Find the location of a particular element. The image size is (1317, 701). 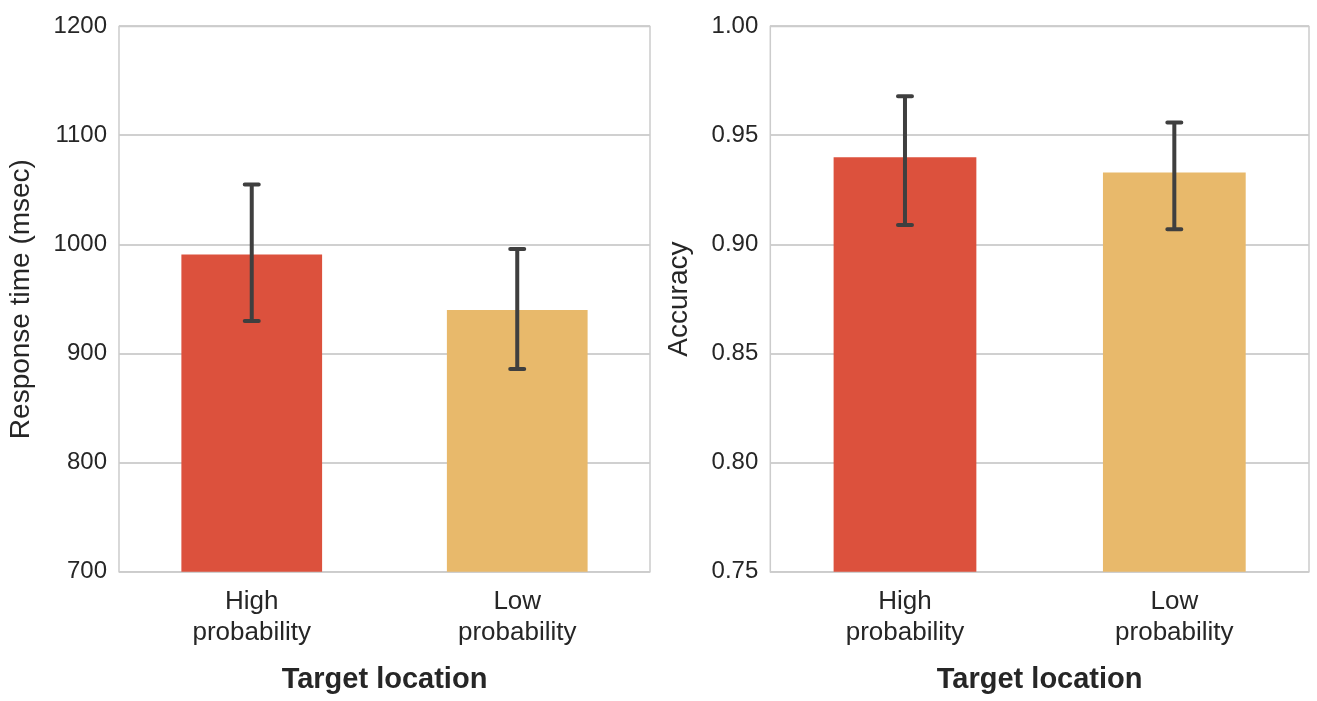

y-tick-label: 1.00 is located at coordinates (735, 25).